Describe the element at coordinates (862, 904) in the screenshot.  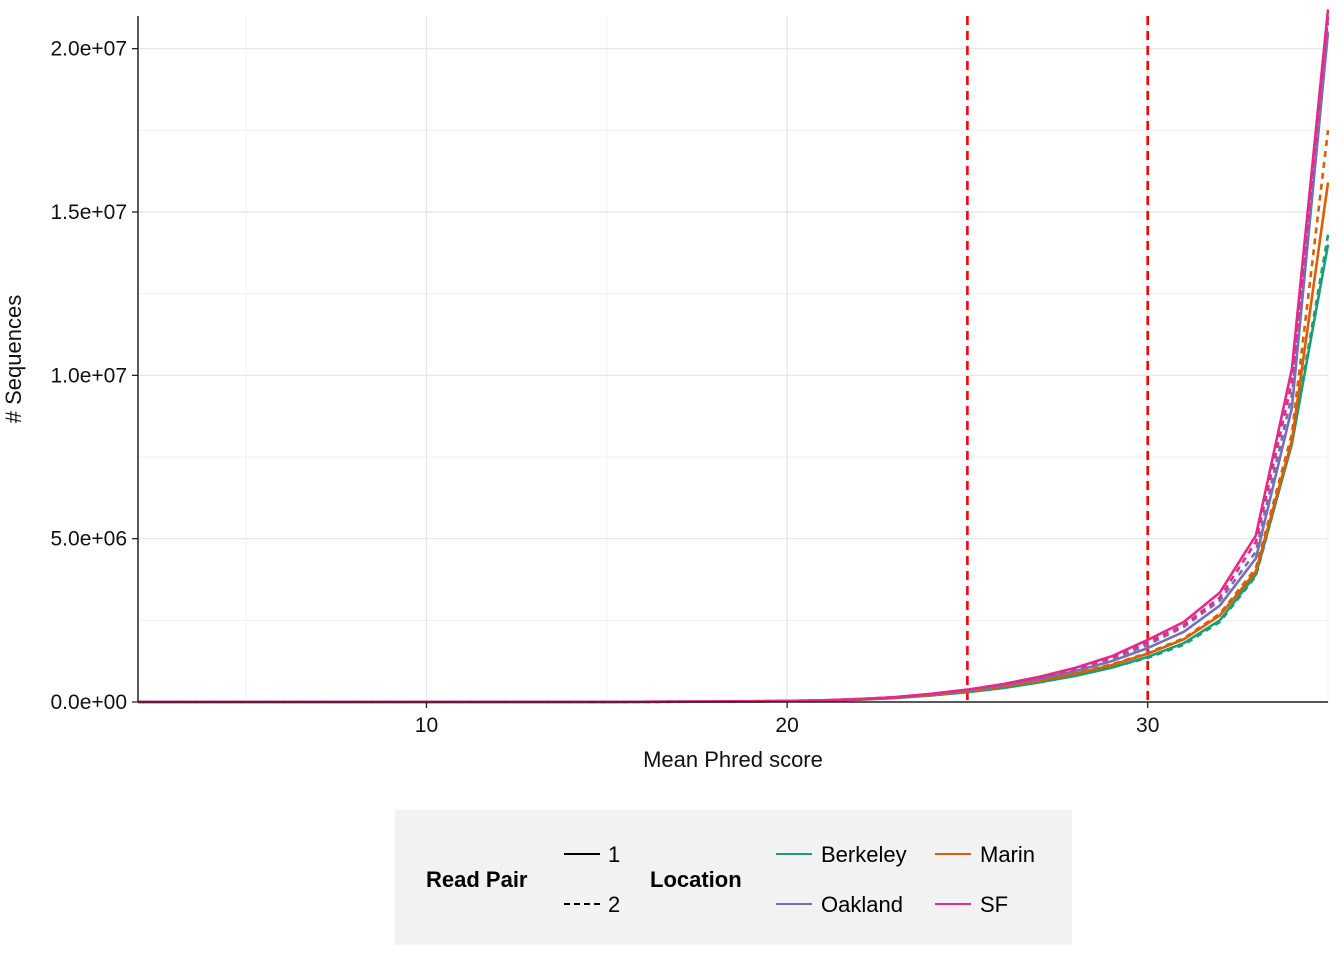
I see `legend-label-oakland: Oakland` at that location.